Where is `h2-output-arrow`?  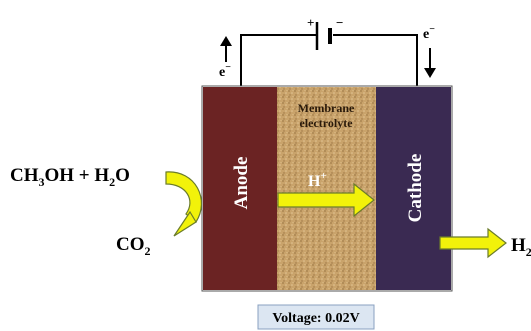 h2-output-arrow is located at coordinates (473, 243).